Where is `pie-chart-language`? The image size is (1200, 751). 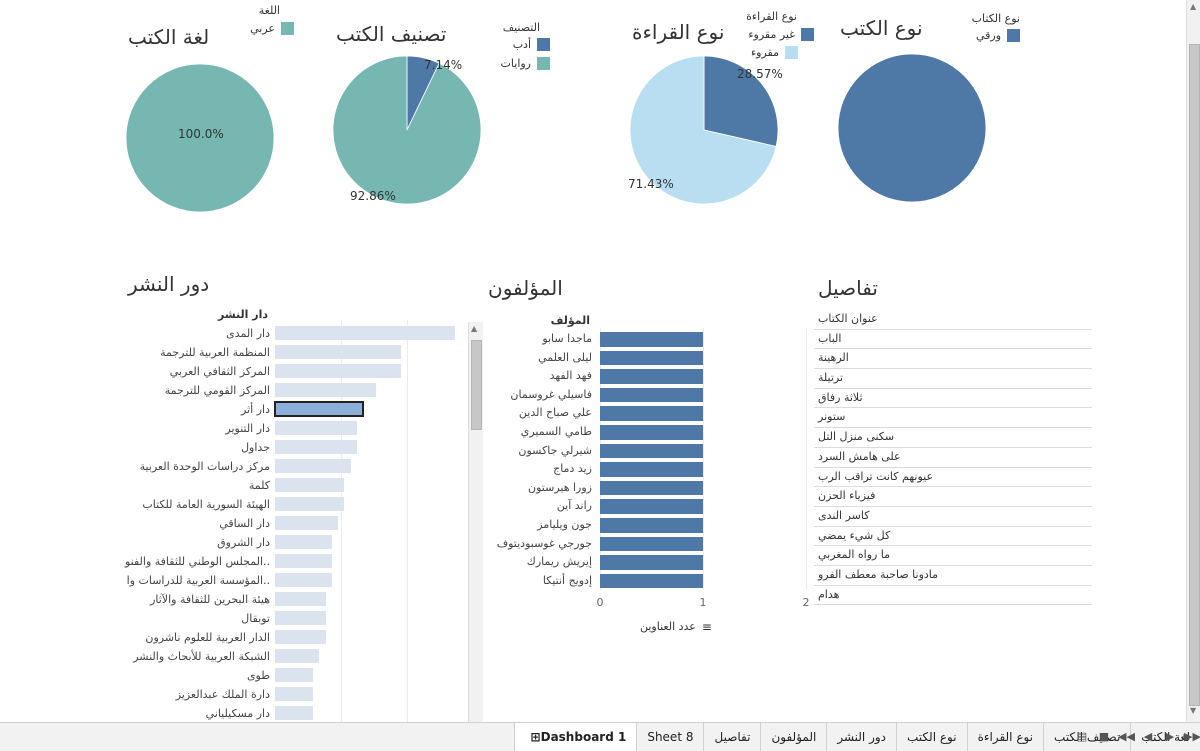 pie-chart-language is located at coordinates (200, 138).